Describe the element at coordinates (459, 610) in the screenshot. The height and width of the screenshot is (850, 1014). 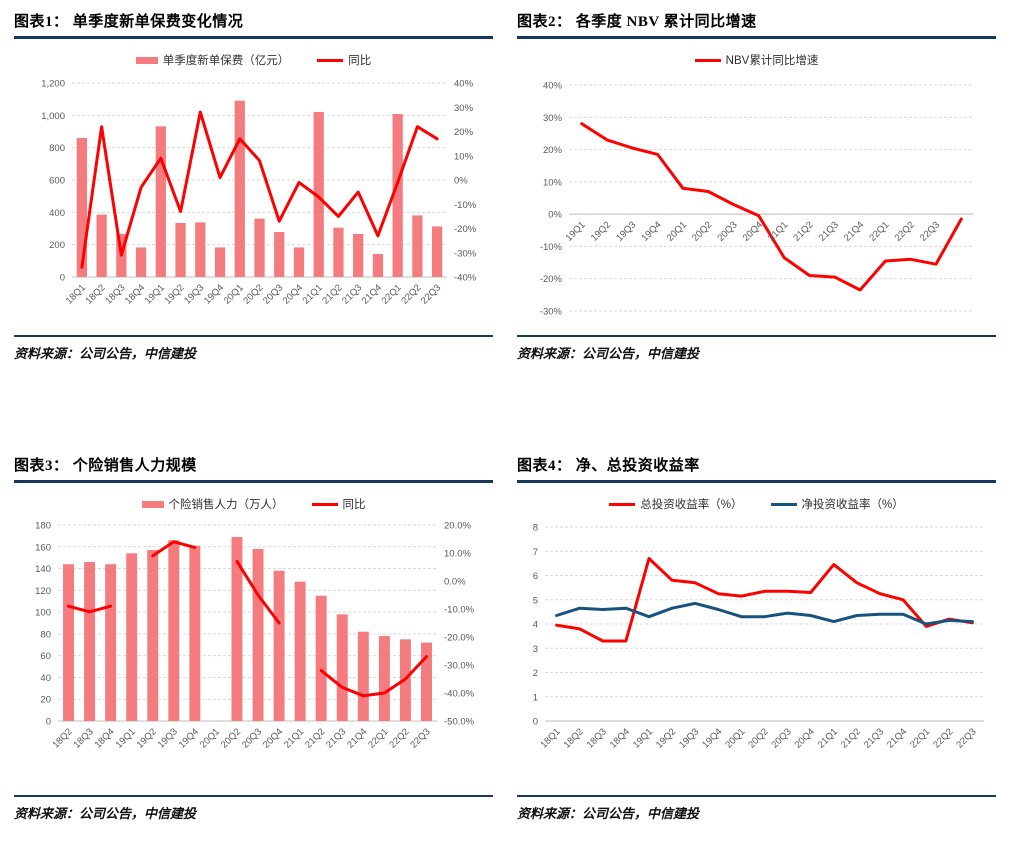
I see `right-axis-tick-label: -10.0%` at that location.